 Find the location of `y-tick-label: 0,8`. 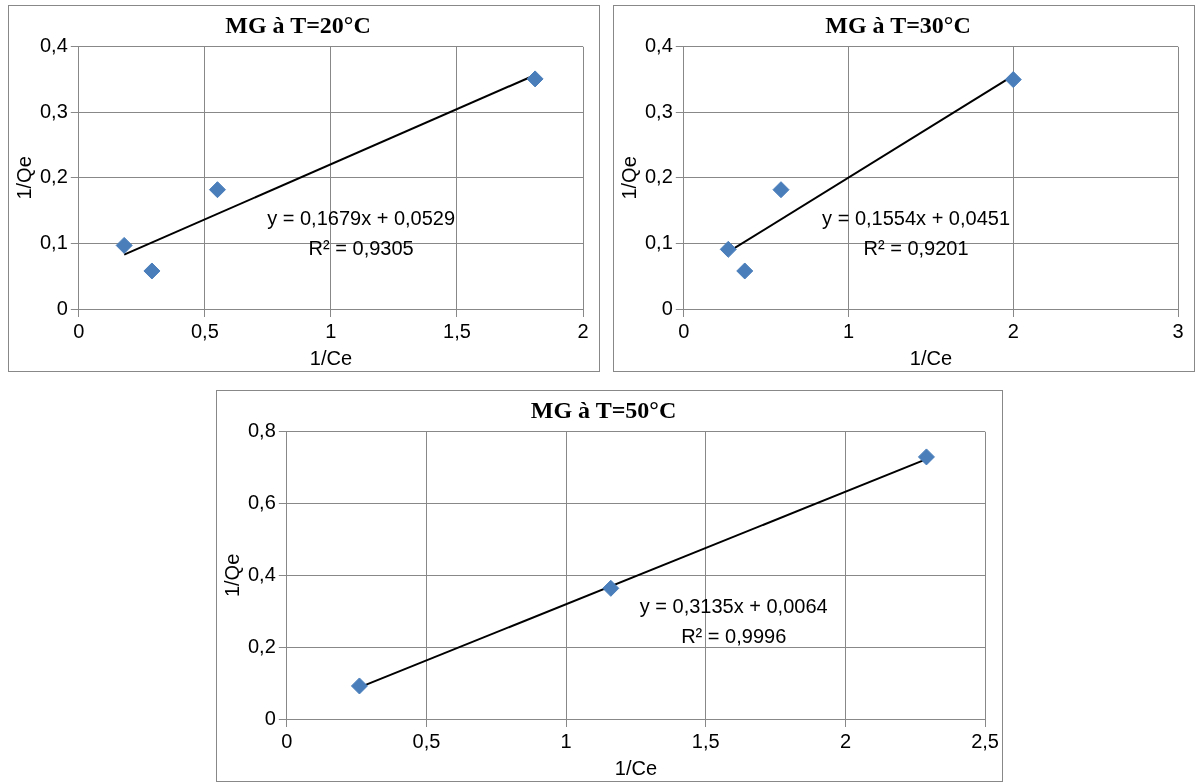

y-tick-label: 0,8 is located at coordinates (261, 430).